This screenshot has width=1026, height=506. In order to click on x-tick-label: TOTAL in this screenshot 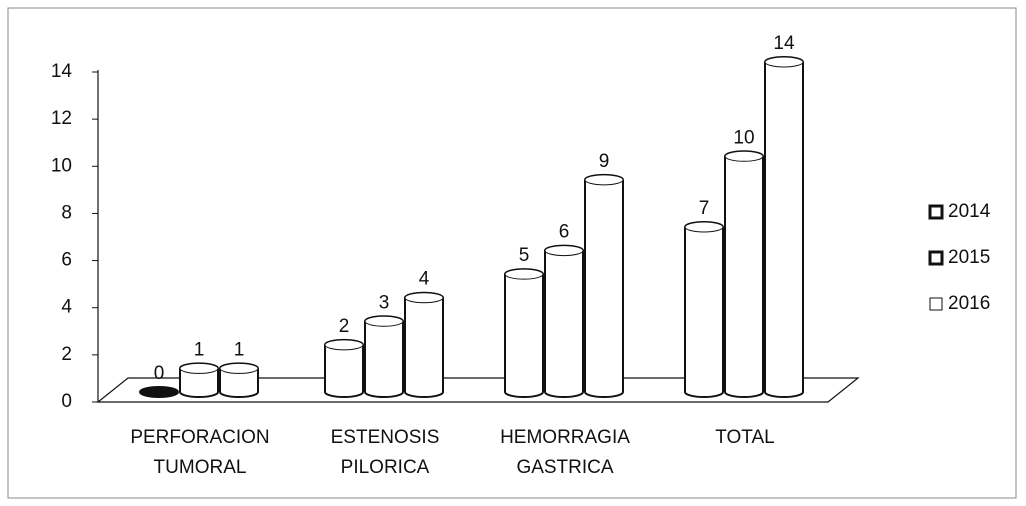, I will do `click(744, 437)`.